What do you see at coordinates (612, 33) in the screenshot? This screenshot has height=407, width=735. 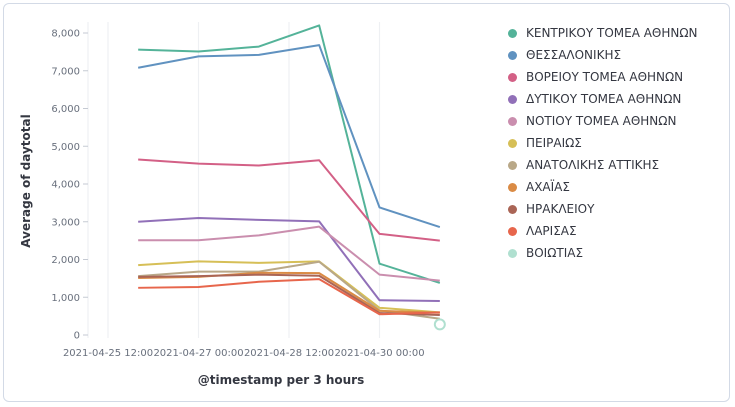 I see `legend-label: ΚΕΝΤΡΙΚΟΥ ΤΟΜΕΑ ΑΘΗΝΩΝ` at bounding box center [612, 33].